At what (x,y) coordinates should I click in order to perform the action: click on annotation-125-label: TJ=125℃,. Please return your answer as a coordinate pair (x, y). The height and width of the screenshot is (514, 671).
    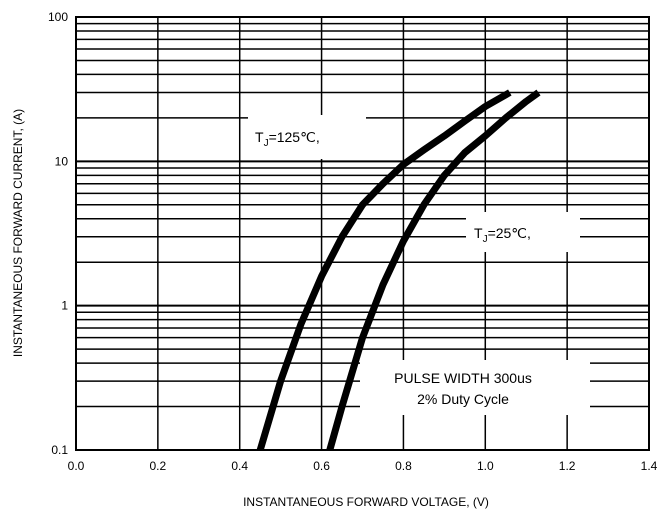
    Looking at the image, I should click on (287, 139).